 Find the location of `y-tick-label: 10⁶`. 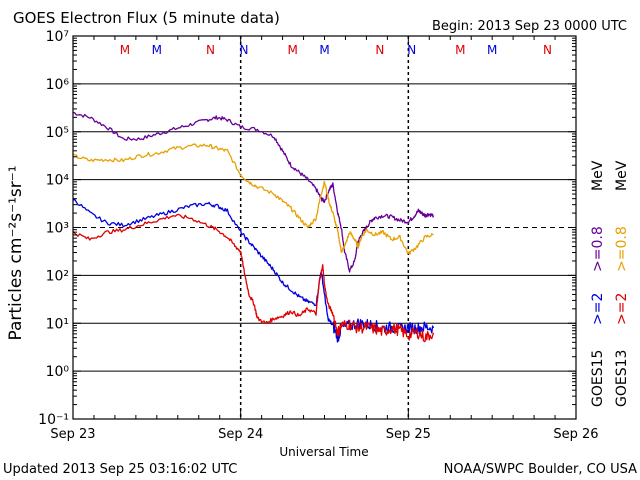

y-tick-label: 10⁶ is located at coordinates (58, 85).